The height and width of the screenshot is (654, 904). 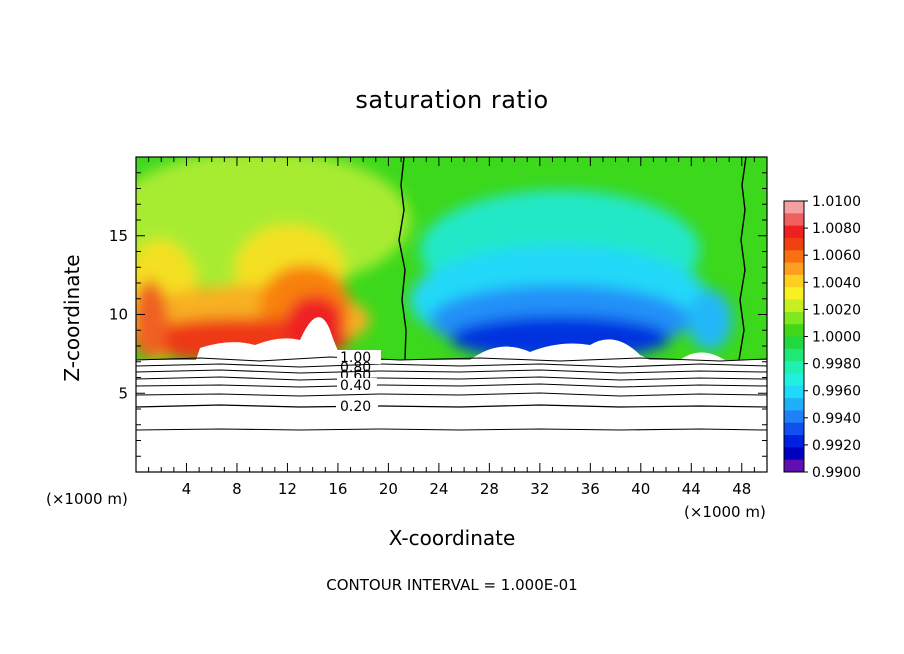 What do you see at coordinates (123, 393) in the screenshot?
I see `y-tick-label: 5` at bounding box center [123, 393].